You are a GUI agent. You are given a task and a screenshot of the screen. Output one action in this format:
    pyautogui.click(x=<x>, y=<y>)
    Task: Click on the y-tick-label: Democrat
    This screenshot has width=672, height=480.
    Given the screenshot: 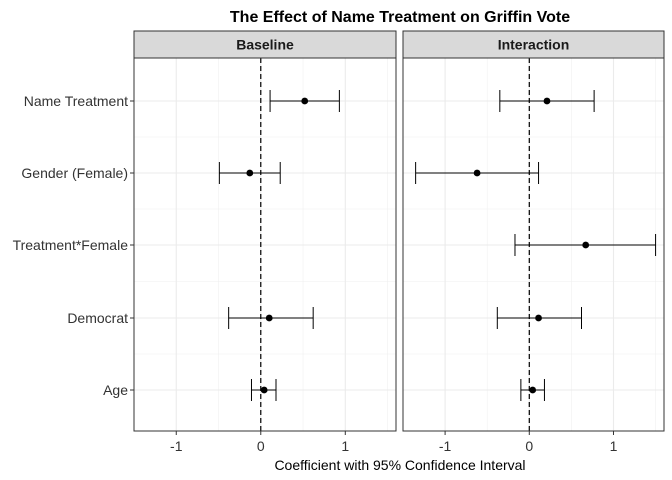 What is the action you would take?
    pyautogui.click(x=97, y=318)
    